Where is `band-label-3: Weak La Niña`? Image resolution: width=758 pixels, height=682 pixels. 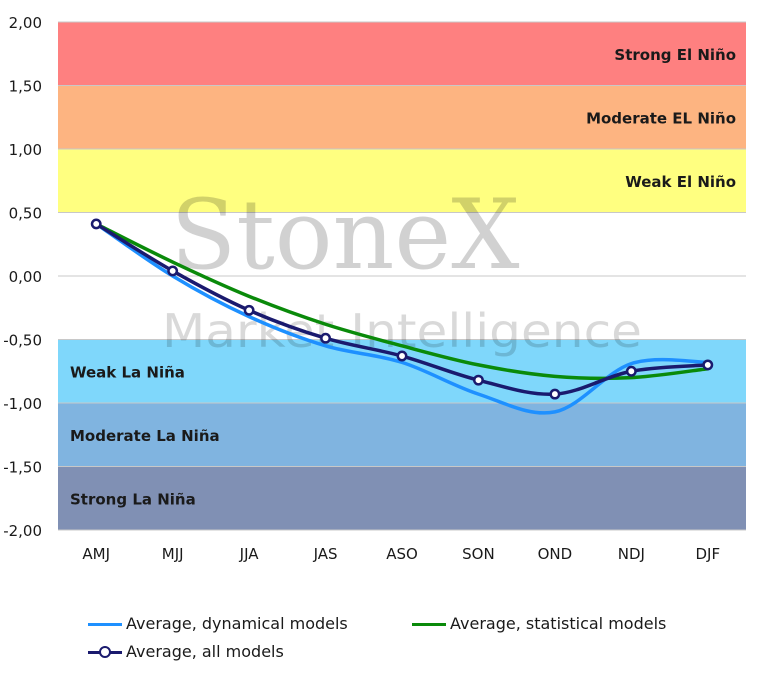 band-label-3: Weak La Niña is located at coordinates (127, 372).